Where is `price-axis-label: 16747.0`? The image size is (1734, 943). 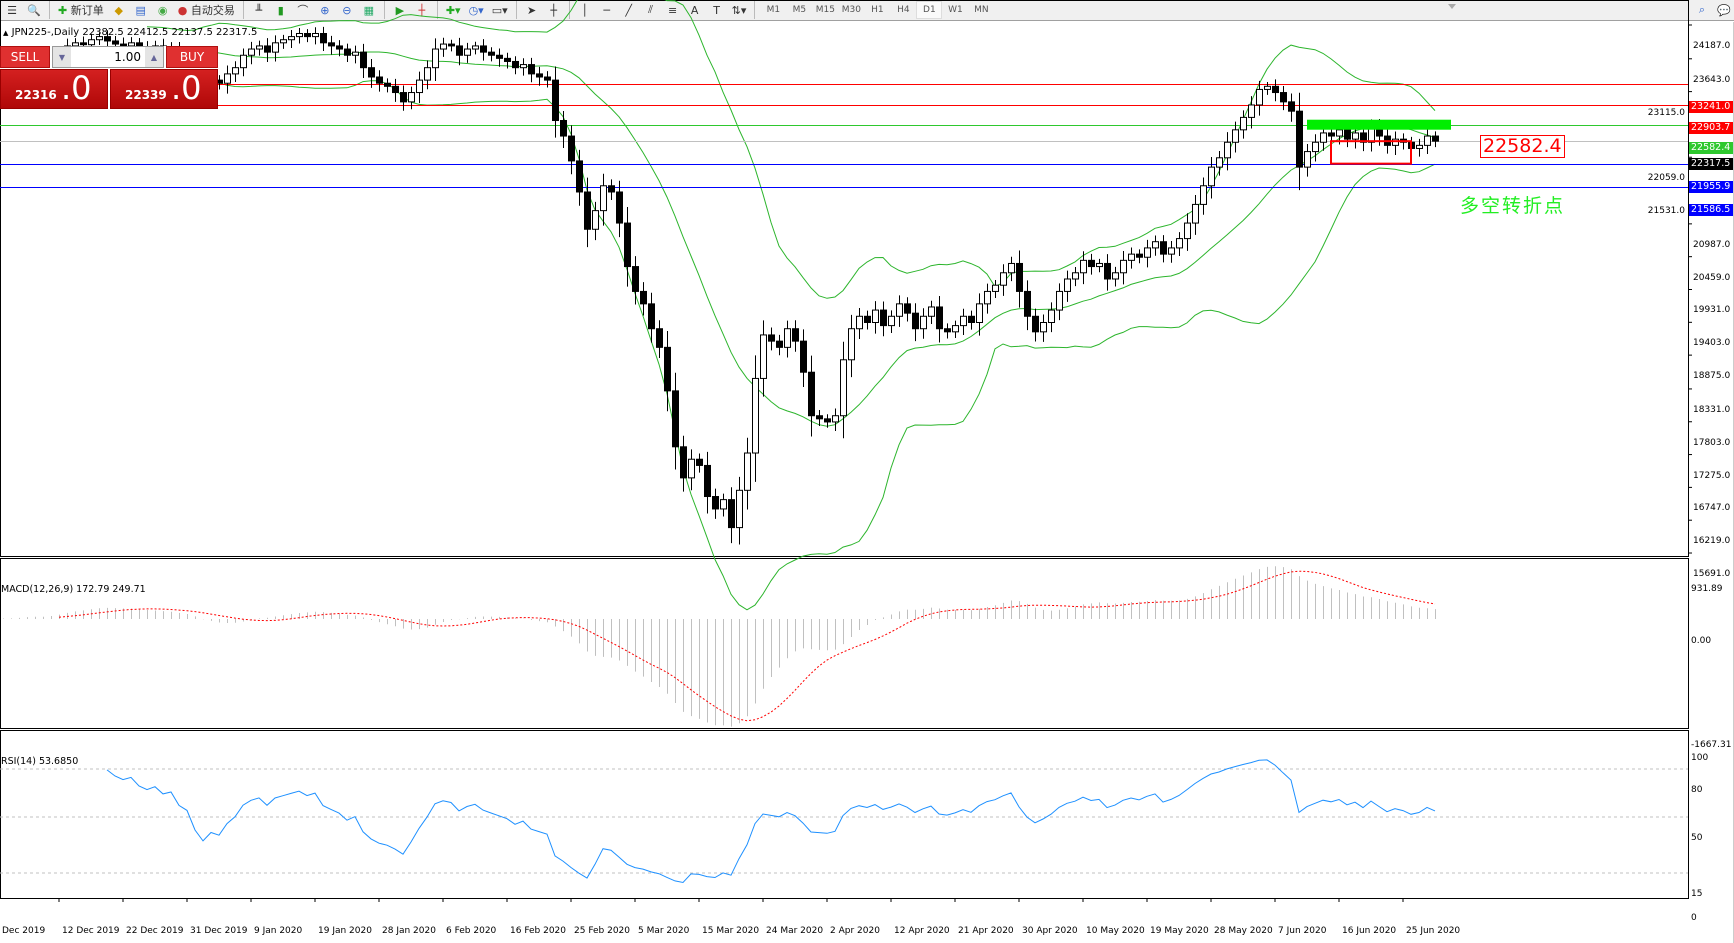 price-axis-label: 16747.0 is located at coordinates (1712, 508).